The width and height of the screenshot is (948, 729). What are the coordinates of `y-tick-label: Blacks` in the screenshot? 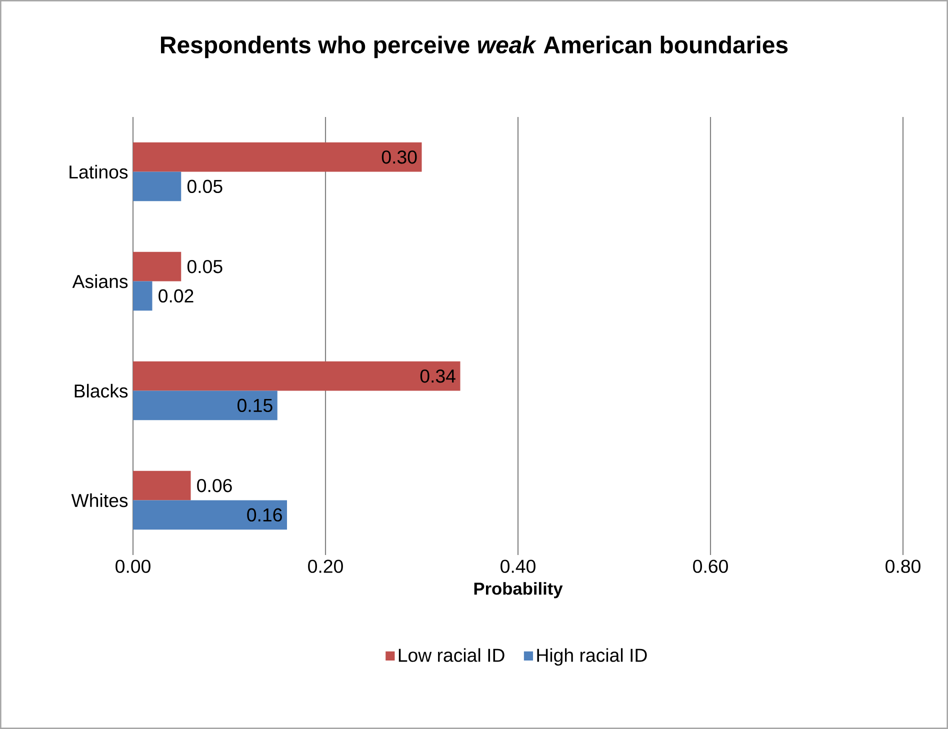 It's located at (101, 391).